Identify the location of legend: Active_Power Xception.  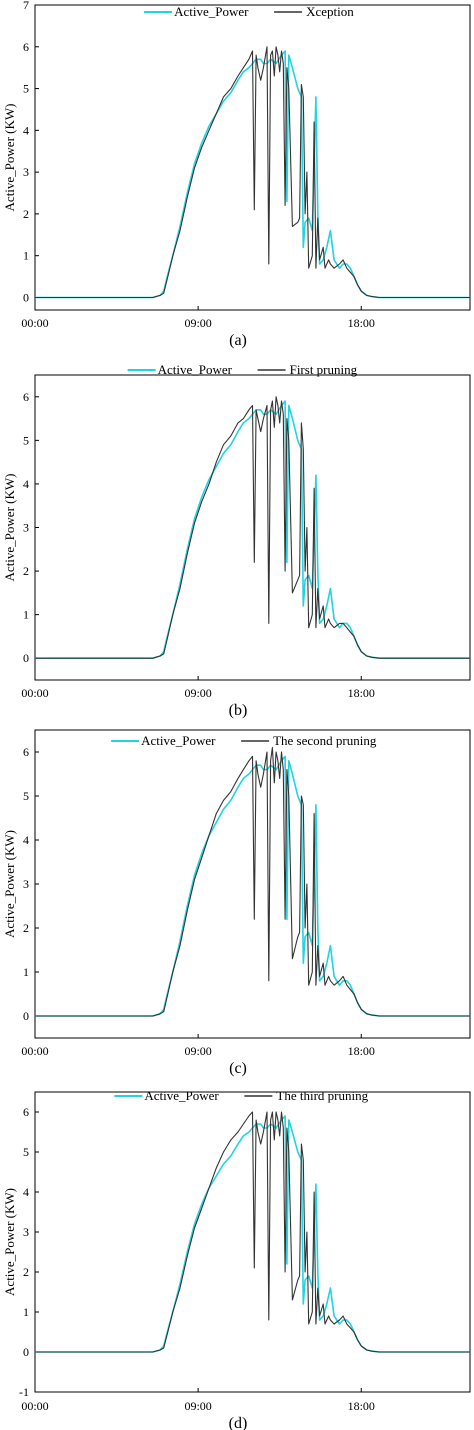
(249, 11).